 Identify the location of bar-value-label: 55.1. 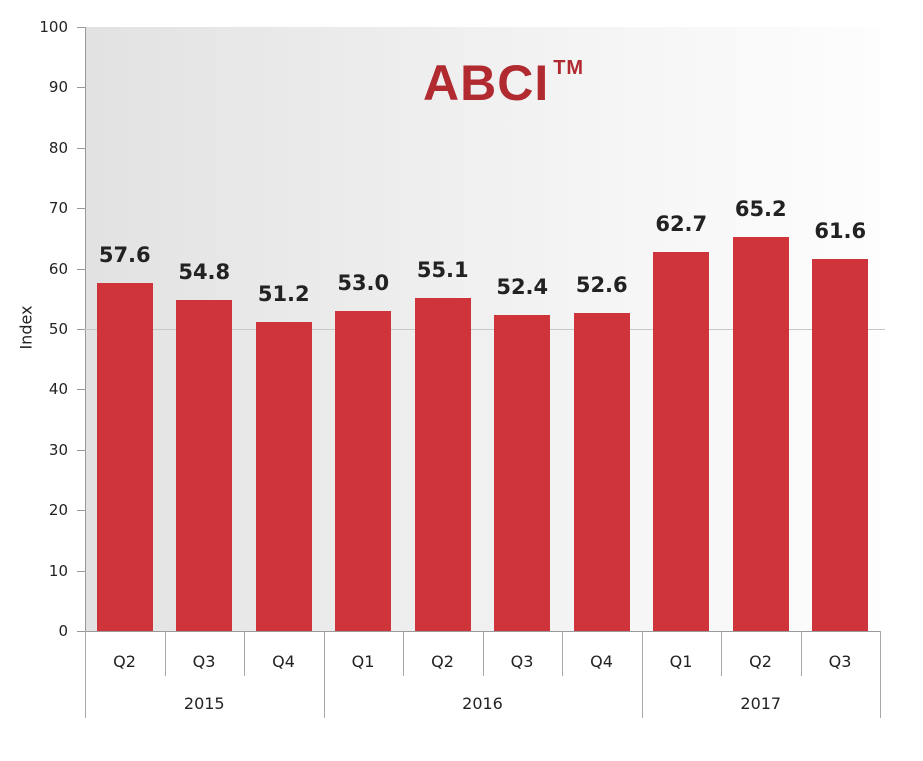
(442, 270).